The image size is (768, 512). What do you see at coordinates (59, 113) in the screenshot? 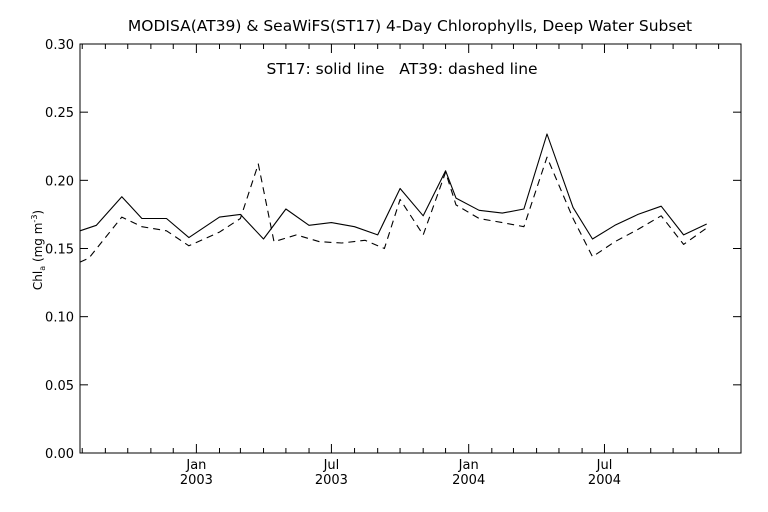
I see `y-tick-label: 0.25` at bounding box center [59, 113].